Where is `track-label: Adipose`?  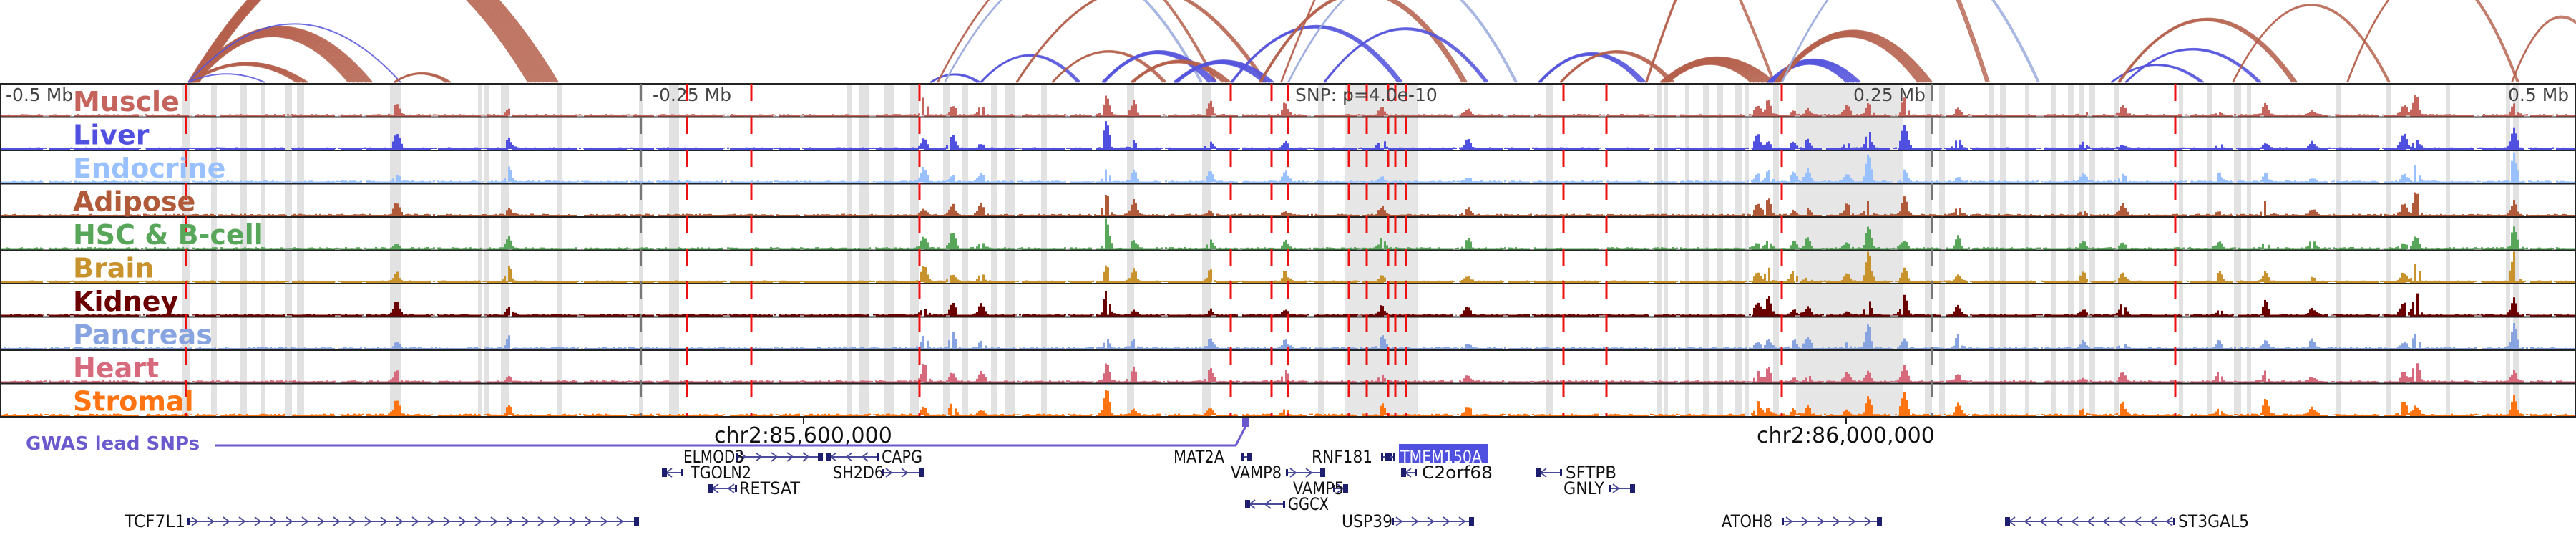
track-label: Adipose is located at coordinates (134, 202).